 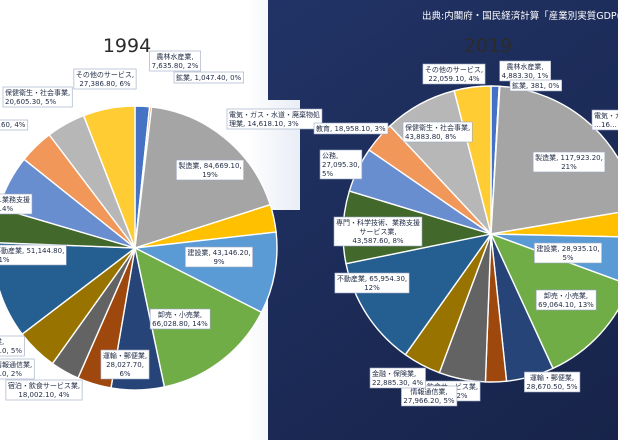 I want to click on slice-label: 宿泊・飲食サービス業, 18,002.10, 4%, so click(x=44, y=390).